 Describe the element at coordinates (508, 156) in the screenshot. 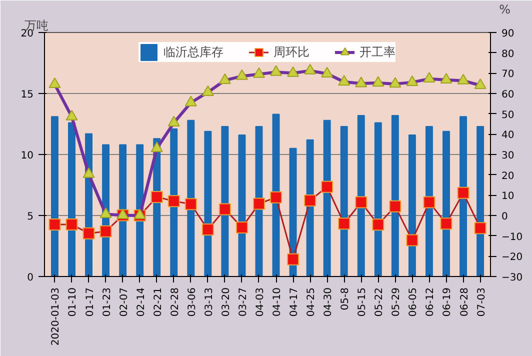

I see `y2-tick-label: 30` at that location.